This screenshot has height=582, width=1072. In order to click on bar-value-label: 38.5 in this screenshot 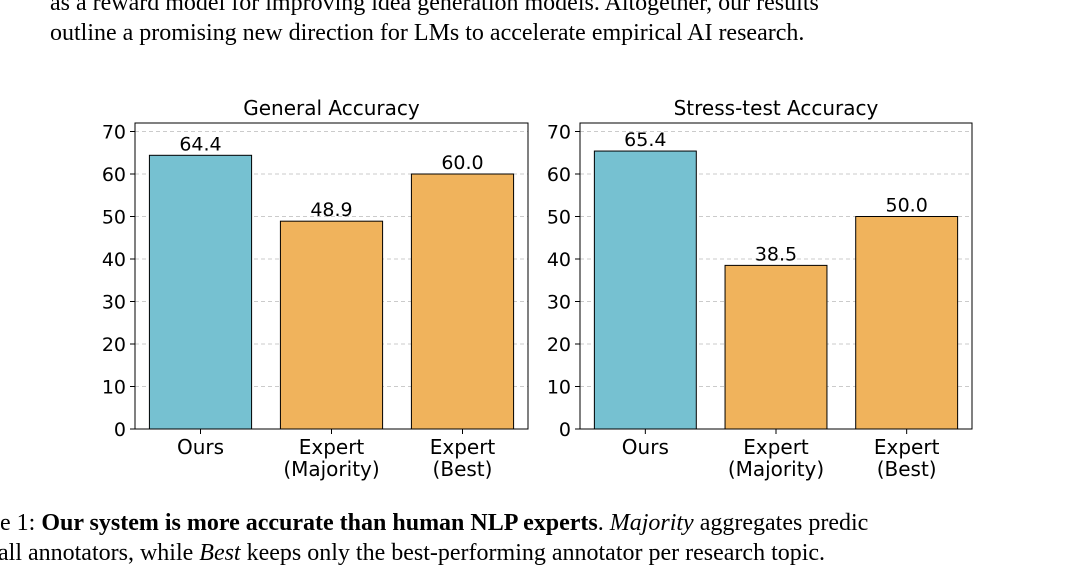, I will do `click(776, 254)`.